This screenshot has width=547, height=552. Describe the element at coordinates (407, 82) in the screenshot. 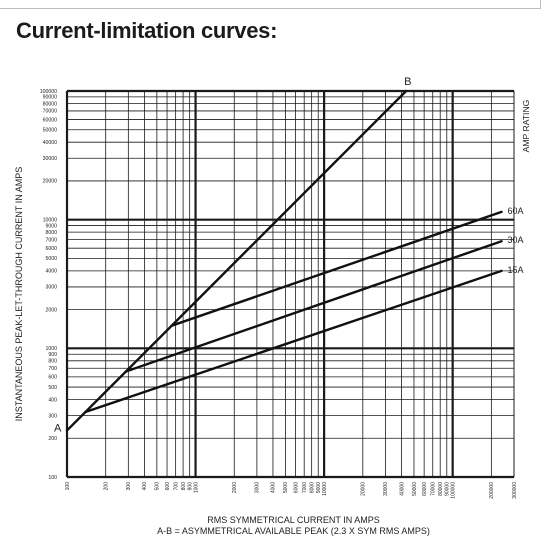

I see `series-end-label: B` at that location.